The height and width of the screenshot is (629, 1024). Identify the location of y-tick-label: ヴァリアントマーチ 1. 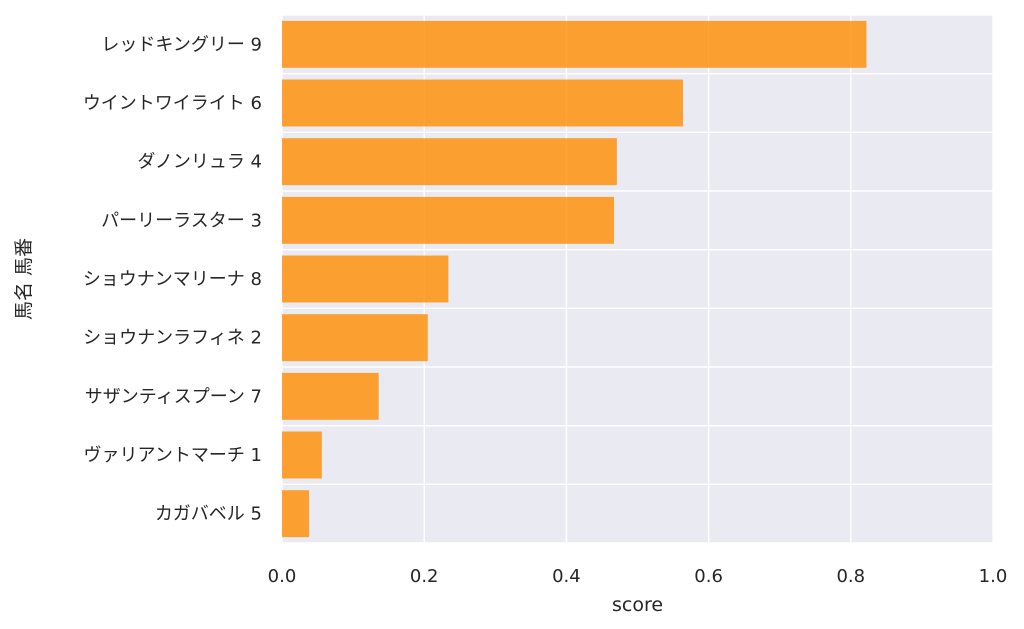
(173, 455).